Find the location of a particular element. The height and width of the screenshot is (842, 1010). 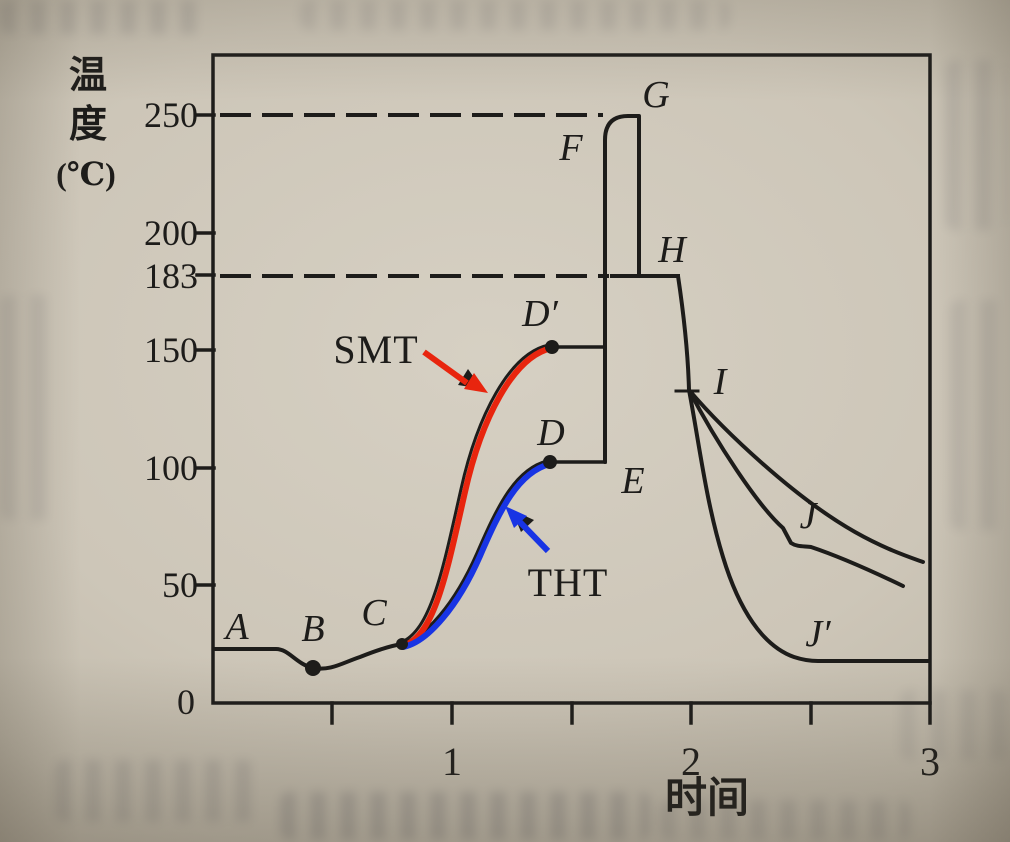

y-tick-183: 183 is located at coordinates (171, 276).